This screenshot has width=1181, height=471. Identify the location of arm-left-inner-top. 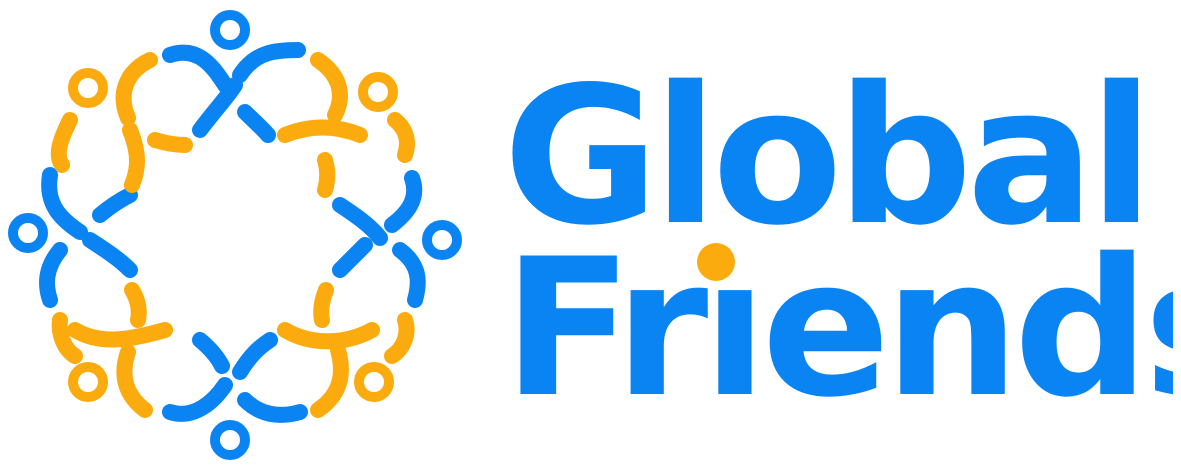
(115, 205).